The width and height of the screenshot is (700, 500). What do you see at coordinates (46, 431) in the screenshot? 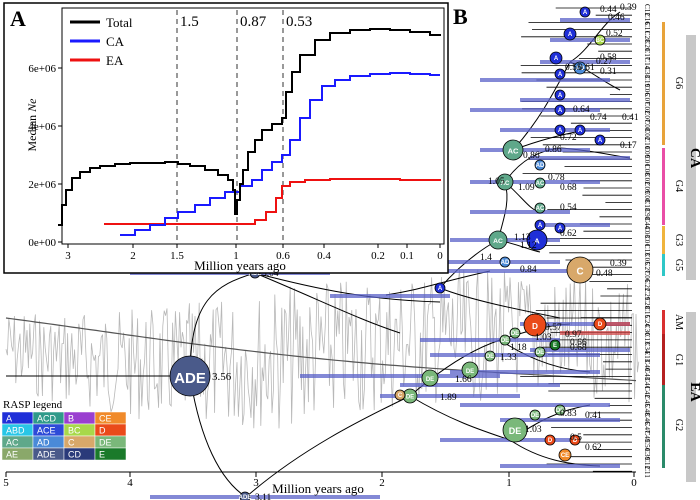
I see `rasp-swatch-label: ACE` at bounding box center [46, 431].